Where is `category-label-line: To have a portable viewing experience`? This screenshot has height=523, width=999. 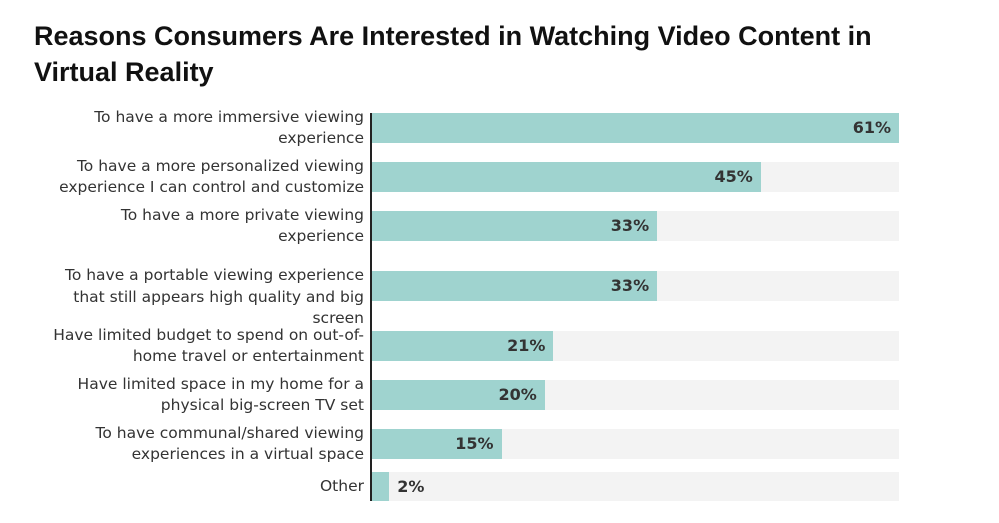
category-label-line: To have a portable viewing experience is located at coordinates (214, 275).